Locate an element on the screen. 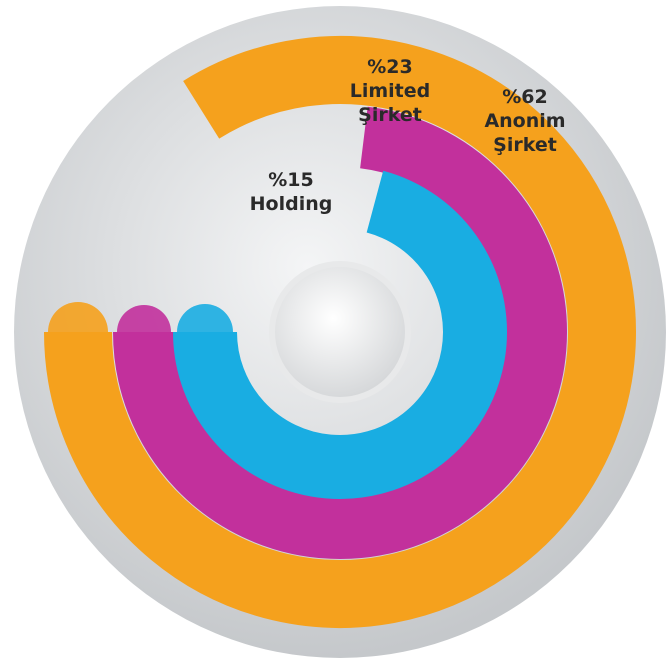 The image size is (669, 668). center-hole is located at coordinates (340, 332).